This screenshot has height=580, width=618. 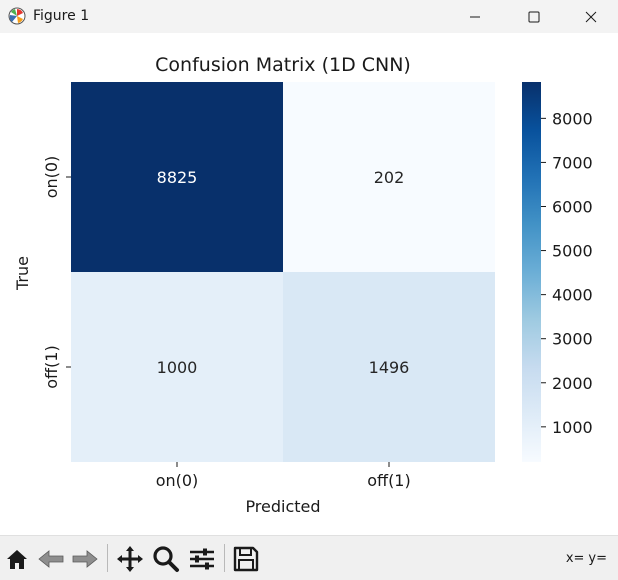 I want to click on back-button, so click(x=51, y=559).